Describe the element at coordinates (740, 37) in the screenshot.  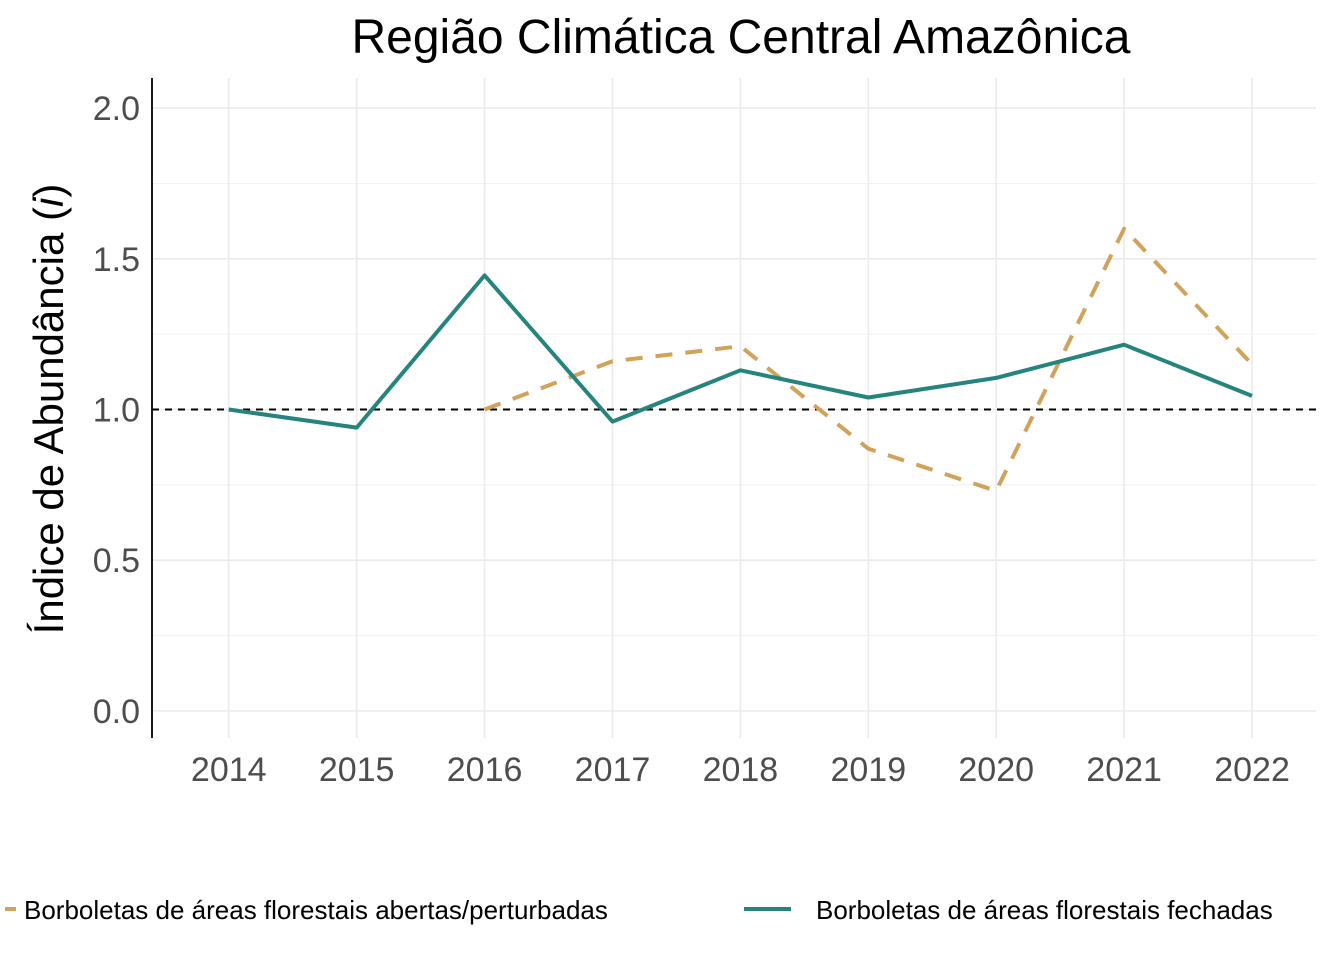
I see `chart-title: Região Climática Central Amazônica` at that location.